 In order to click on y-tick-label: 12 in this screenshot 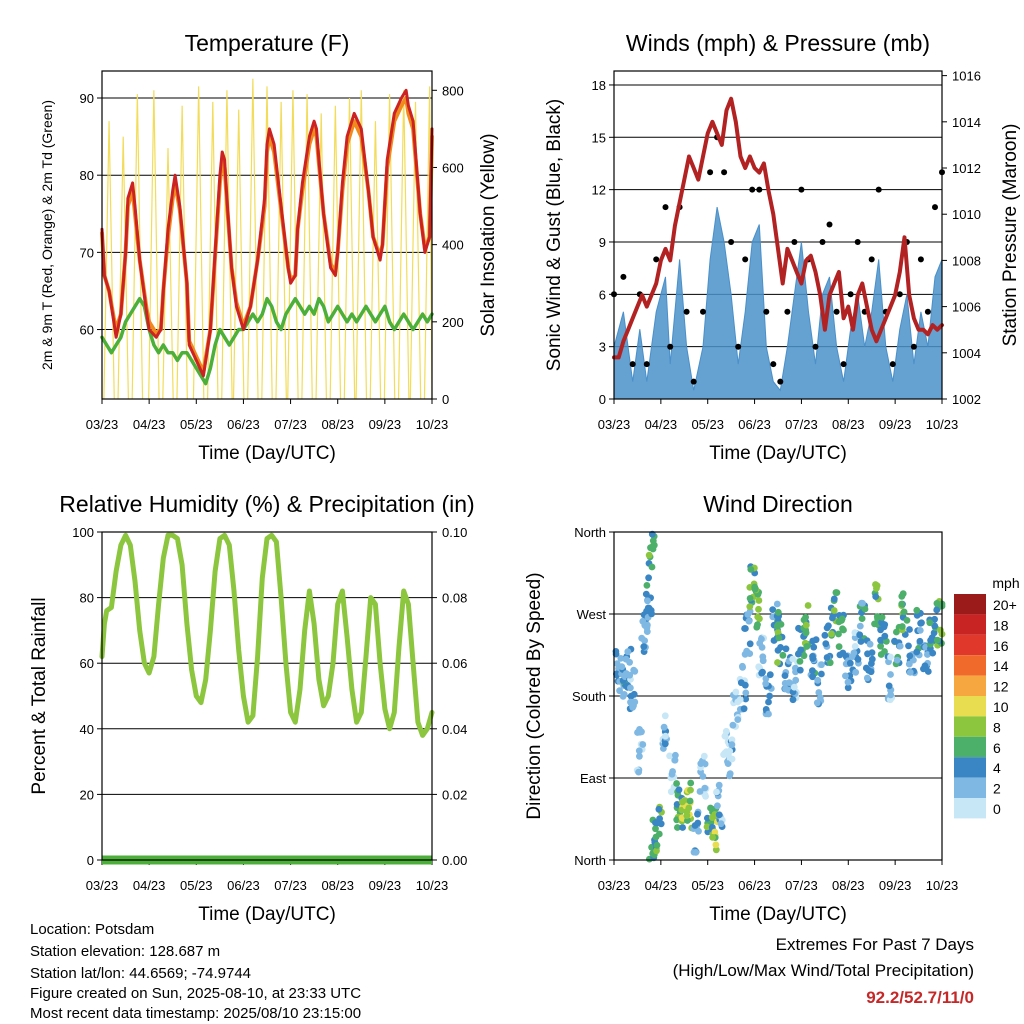, I will do `click(599, 190)`.